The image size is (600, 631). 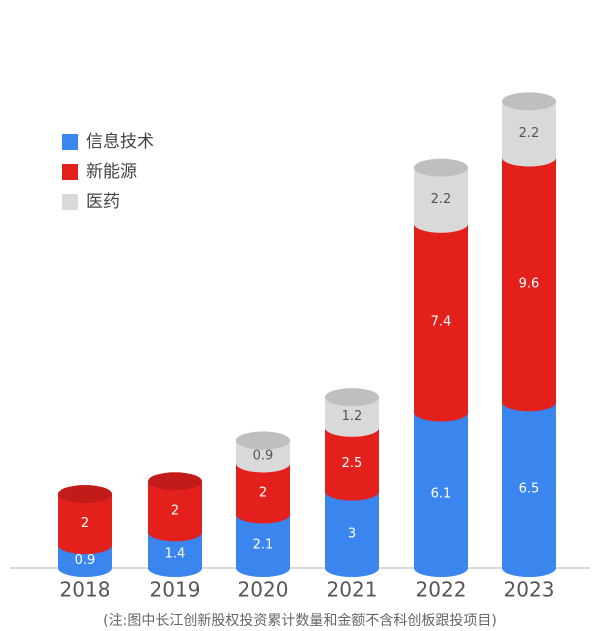 I want to click on value-label: 6.5, so click(x=529, y=489).